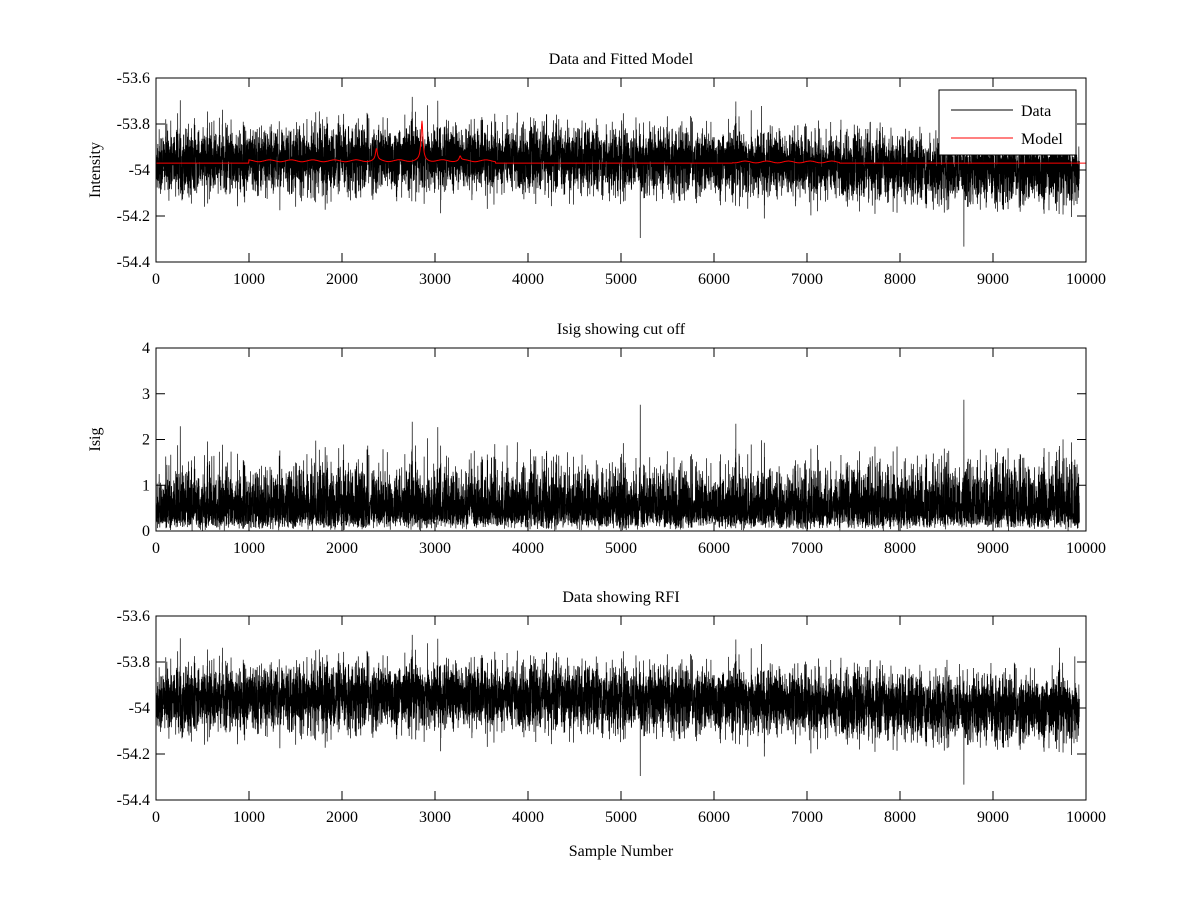 The height and width of the screenshot is (900, 1200). Describe the element at coordinates (146, 394) in the screenshot. I see `y-tick-label: 3` at that location.